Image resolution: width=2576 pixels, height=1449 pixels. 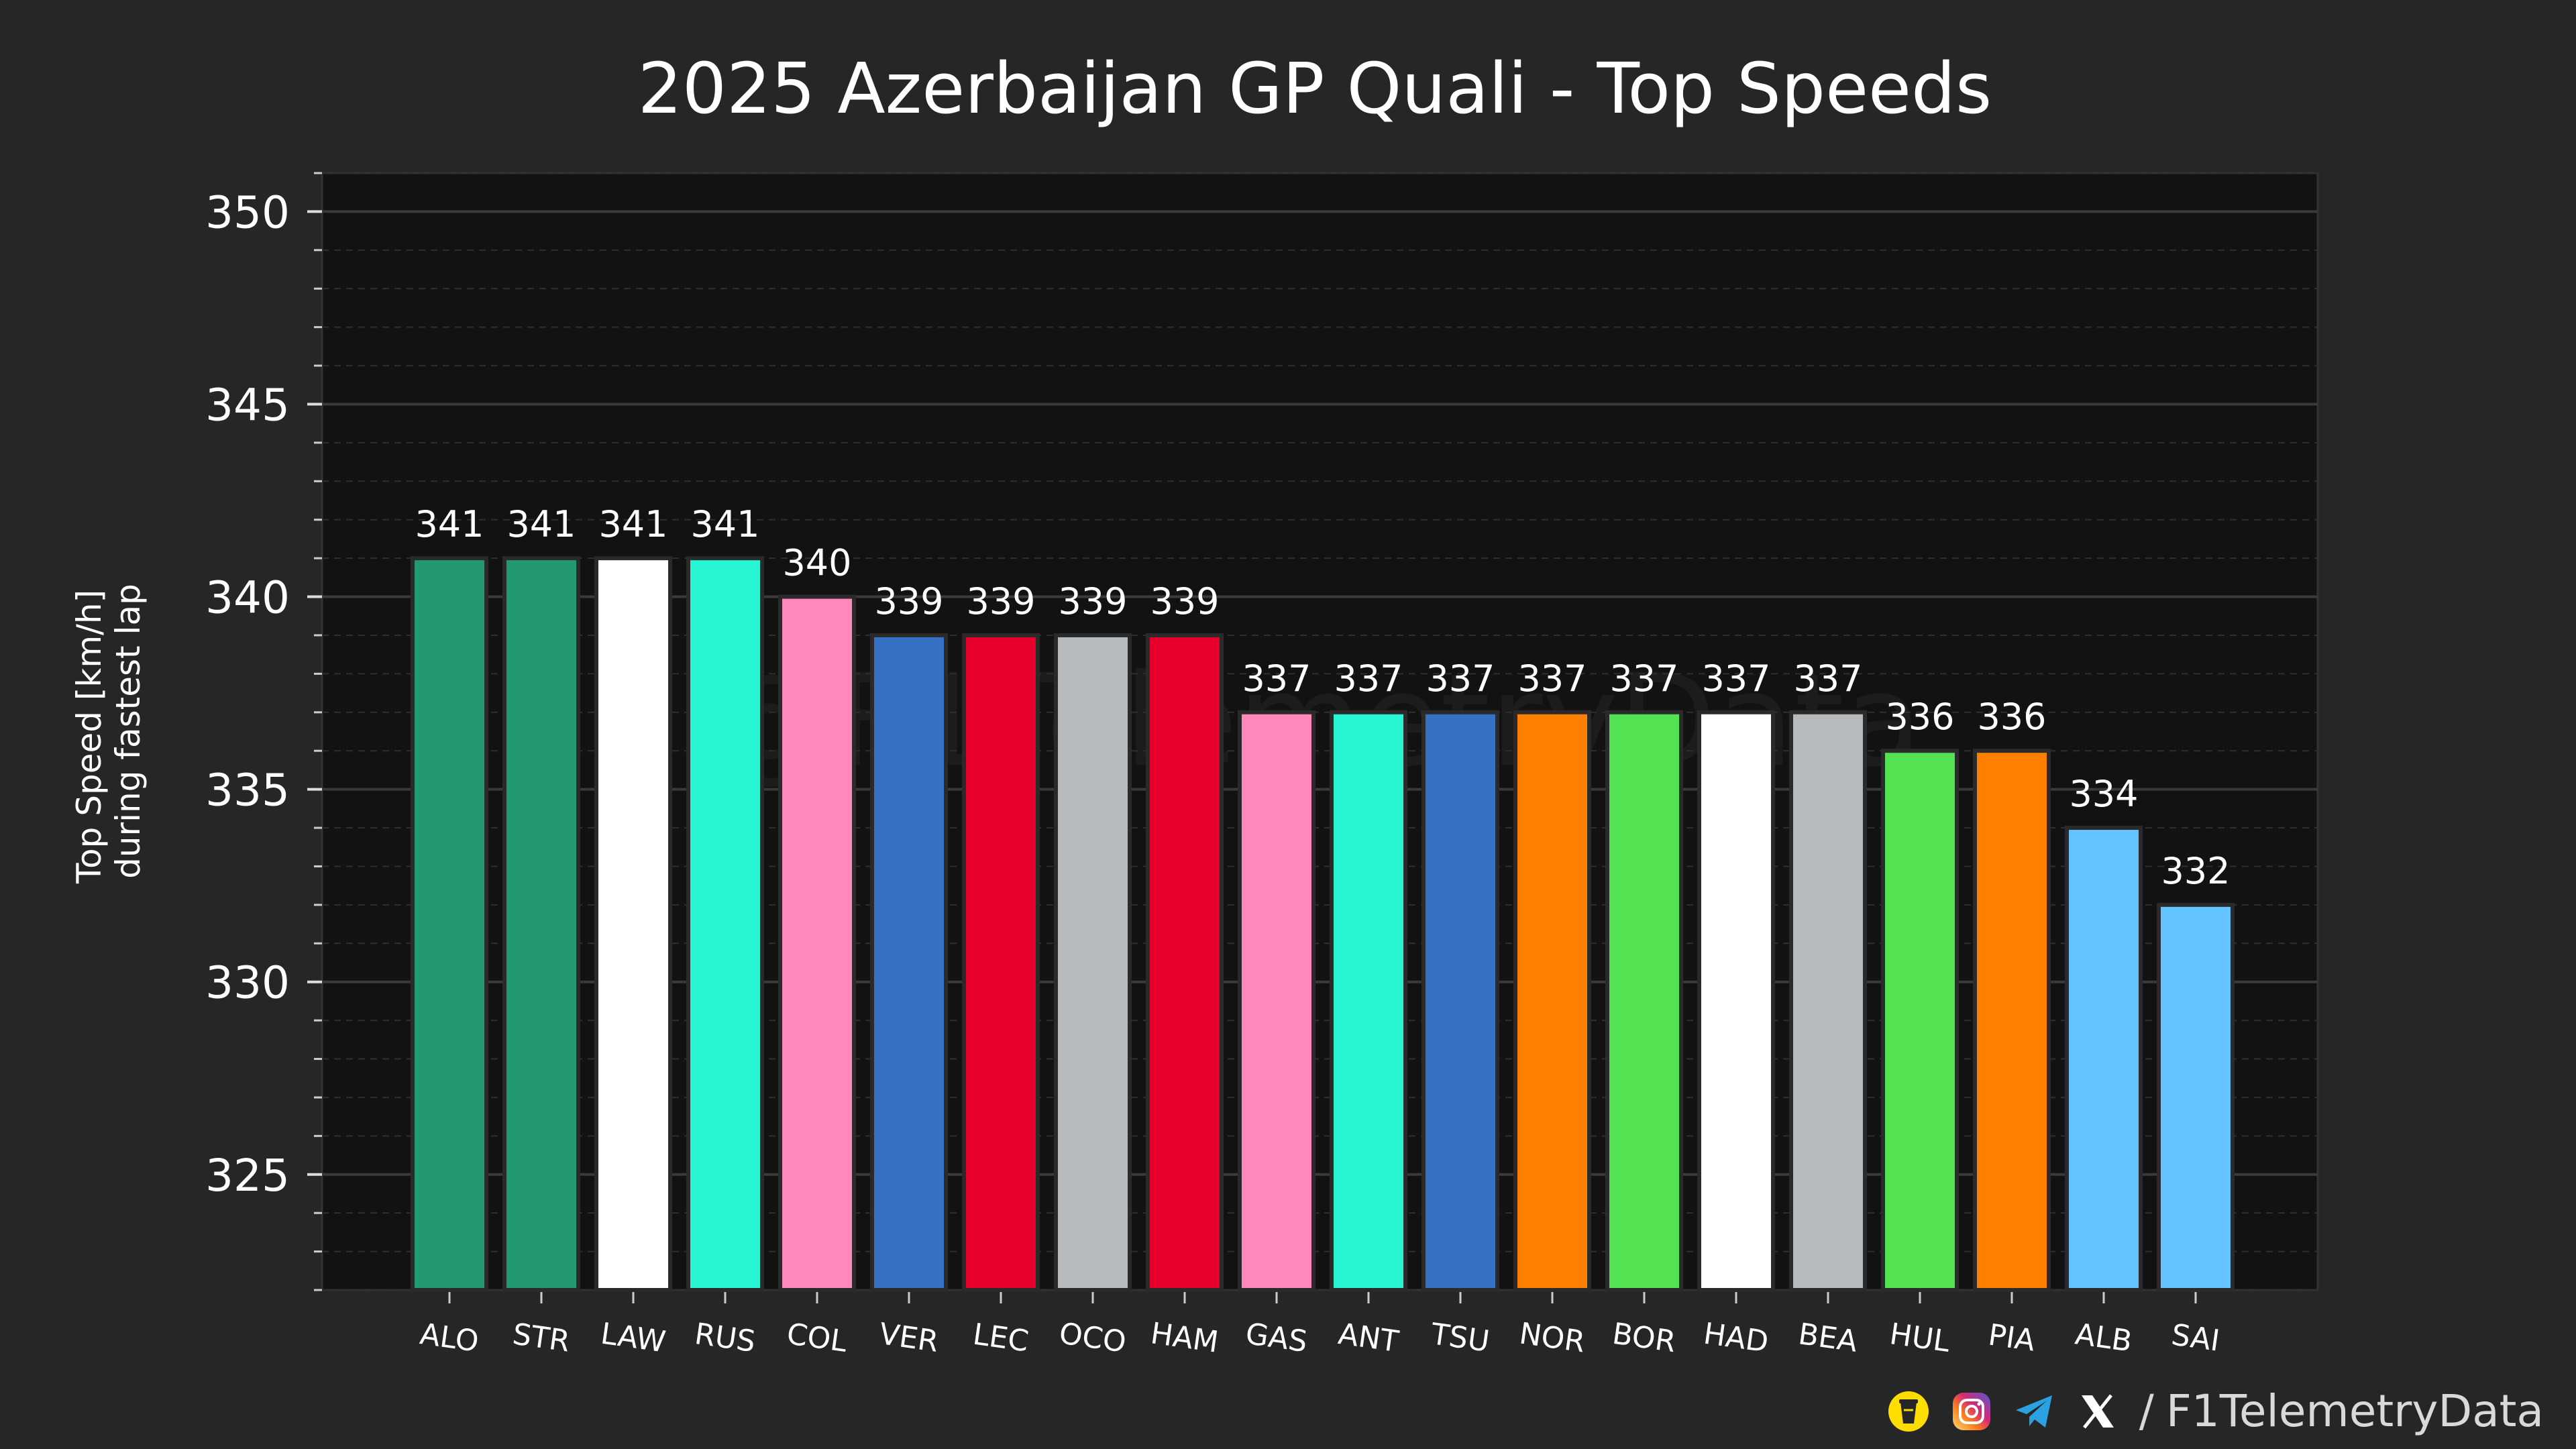 I want to click on bar-tsu, so click(x=1460, y=1001).